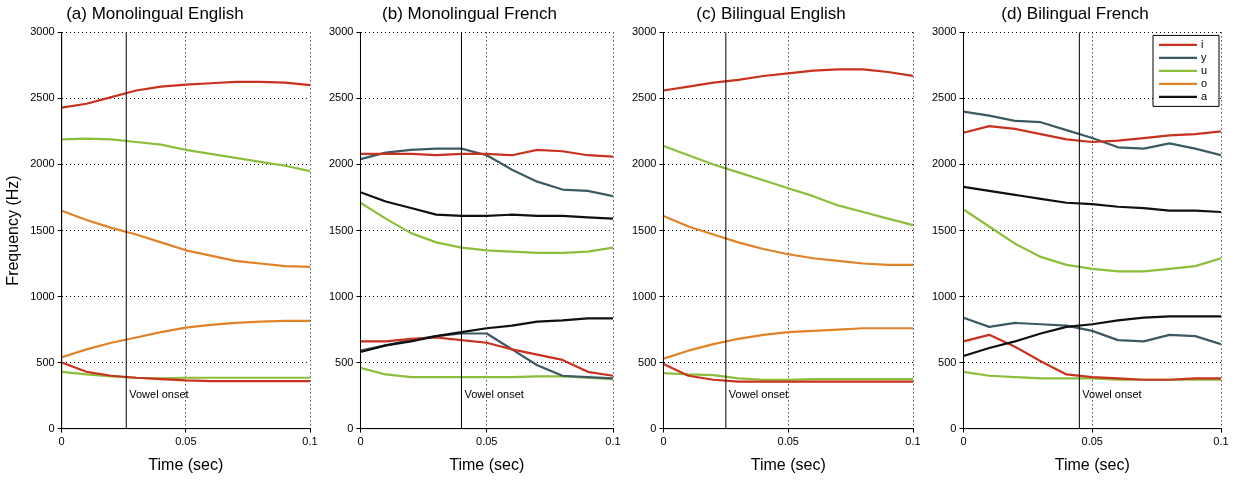 The height and width of the screenshot is (483, 1233). Describe the element at coordinates (1075, 13) in the screenshot. I see `chart-title: (d) Bilingual French` at that location.